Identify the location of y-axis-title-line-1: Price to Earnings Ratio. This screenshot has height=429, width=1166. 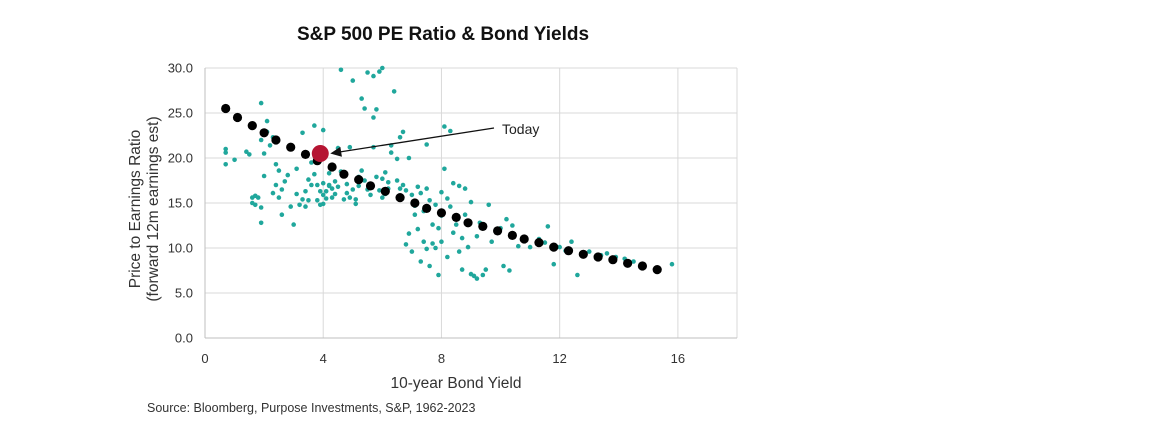
(135, 209).